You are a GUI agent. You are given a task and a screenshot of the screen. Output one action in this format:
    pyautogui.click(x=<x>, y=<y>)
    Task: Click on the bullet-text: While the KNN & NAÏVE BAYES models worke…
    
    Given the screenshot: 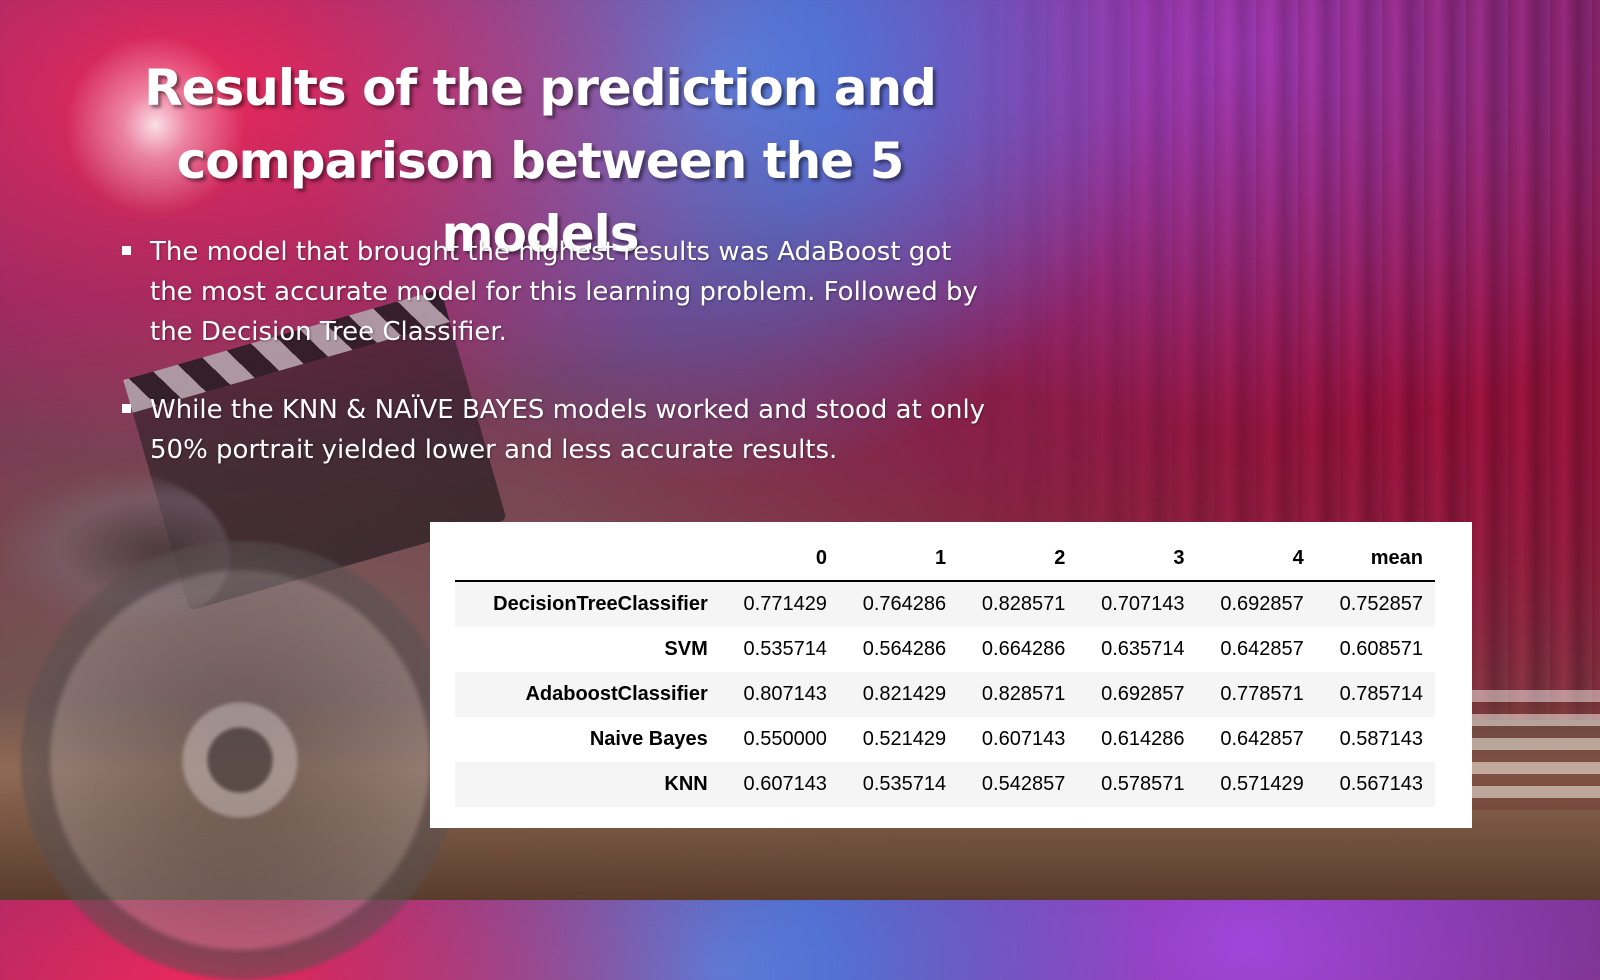 What is the action you would take?
    pyautogui.click(x=568, y=430)
    